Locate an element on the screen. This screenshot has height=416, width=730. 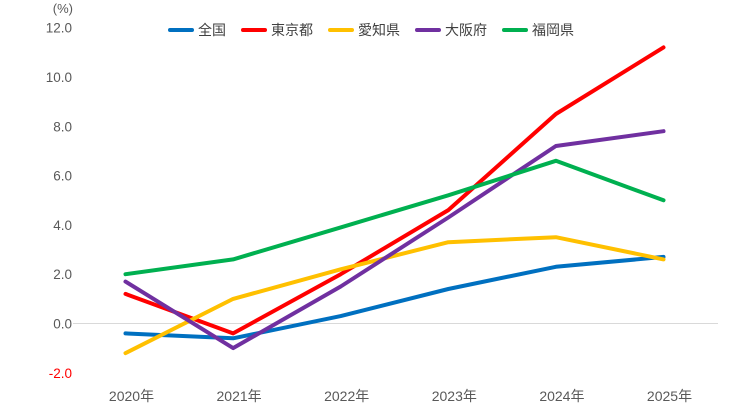
y-axis-tick-label: 0.0 is located at coordinates (62, 324).